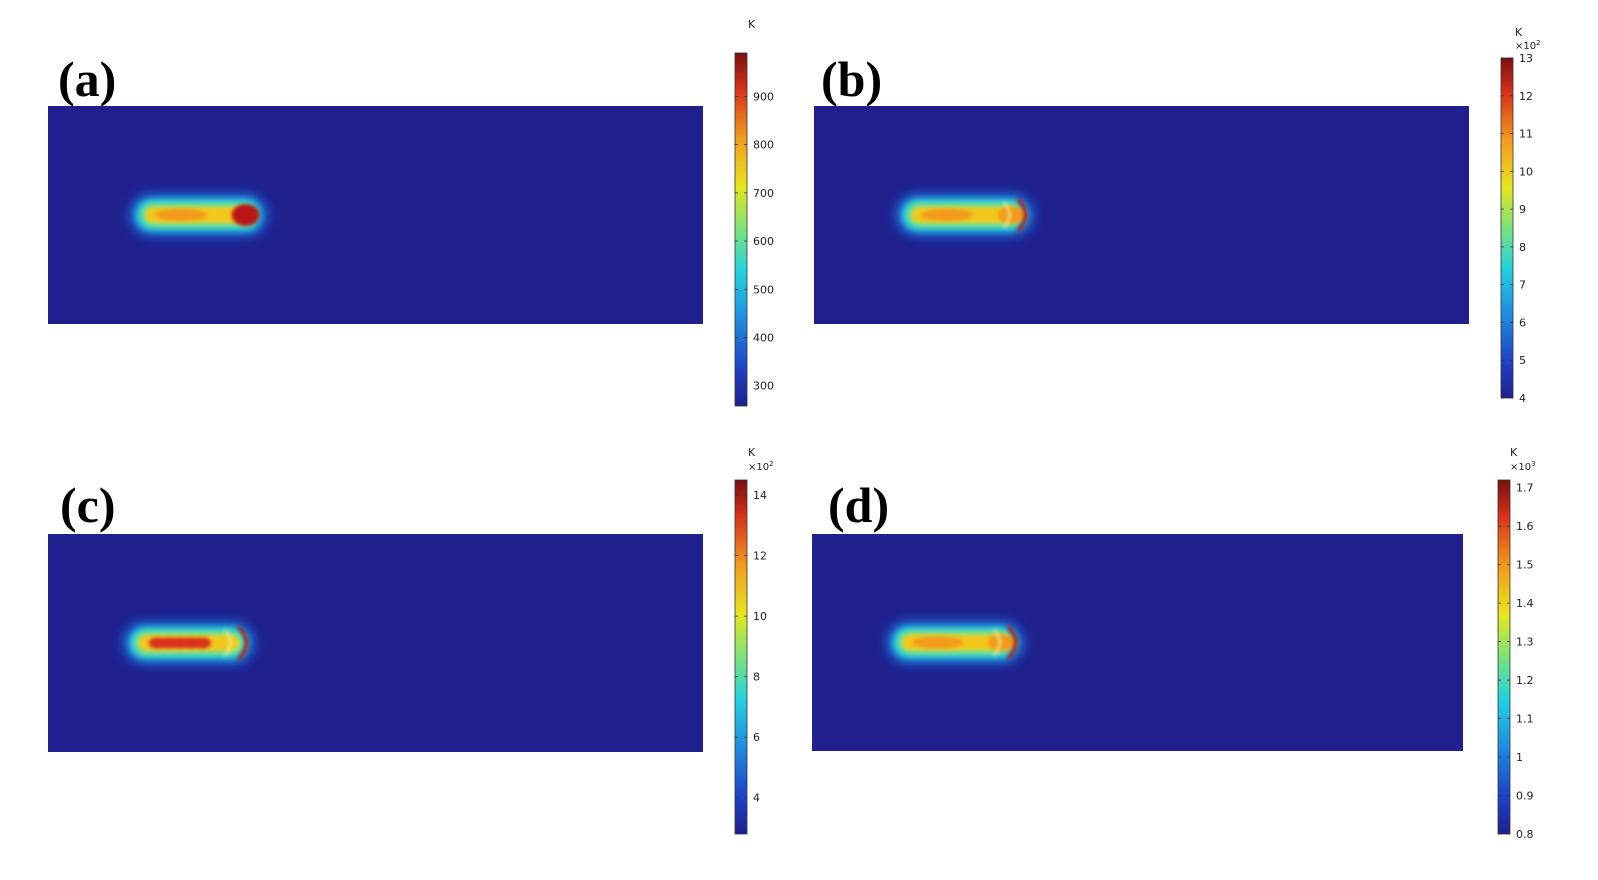 This screenshot has height=880, width=1598. Describe the element at coordinates (243, 643) in the screenshot. I see `melt-front-ring-c` at that location.